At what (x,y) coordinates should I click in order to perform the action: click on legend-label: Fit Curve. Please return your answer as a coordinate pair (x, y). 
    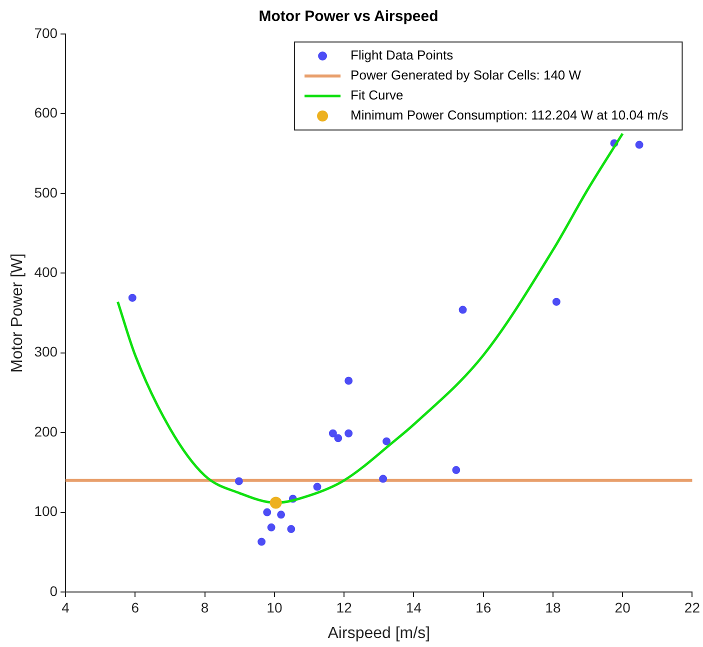
    Looking at the image, I should click on (377, 95).